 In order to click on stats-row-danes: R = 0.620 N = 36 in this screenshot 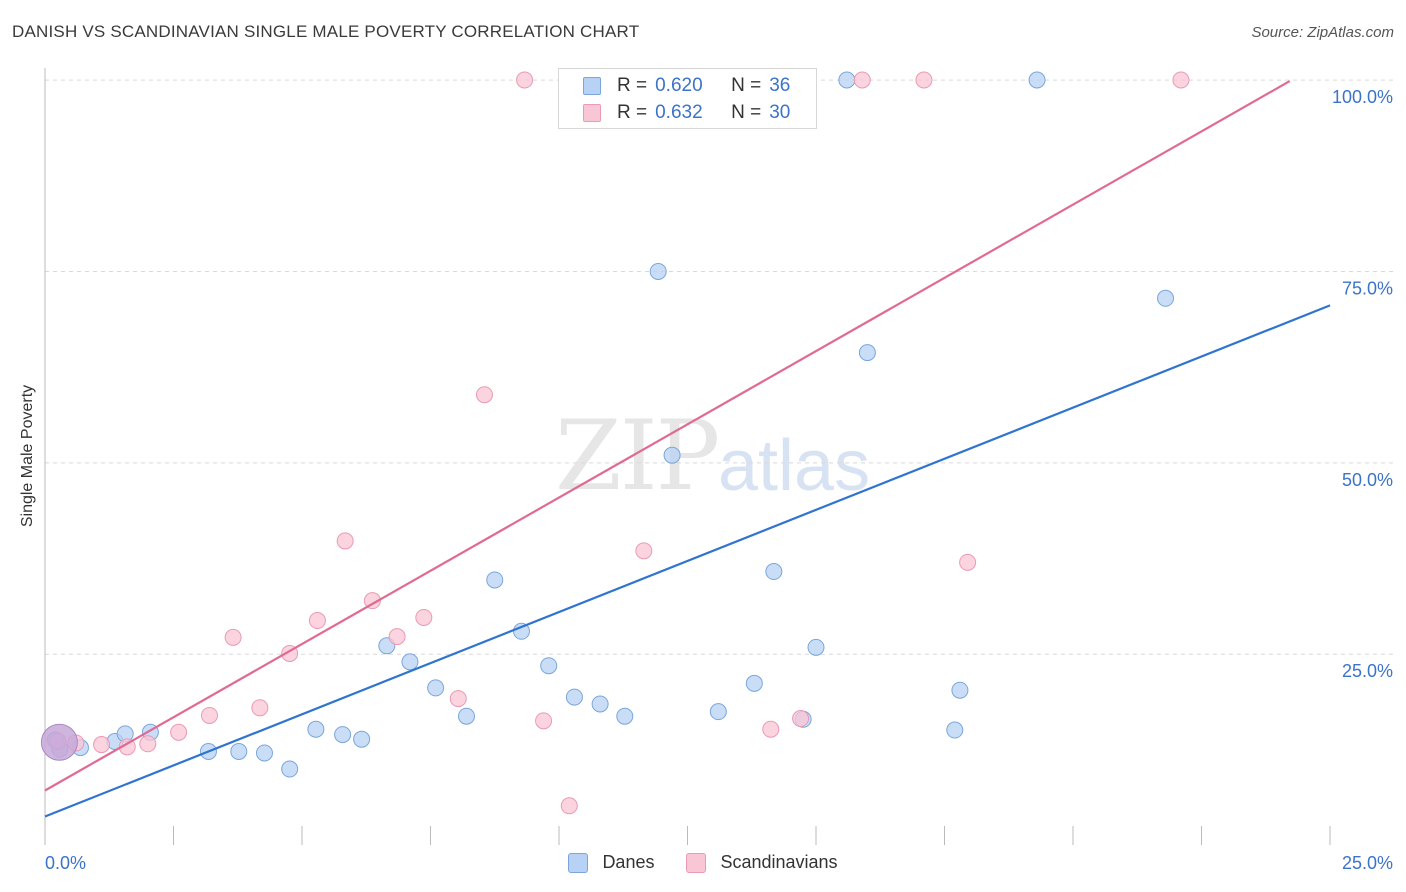, I will do `click(687, 86)`.